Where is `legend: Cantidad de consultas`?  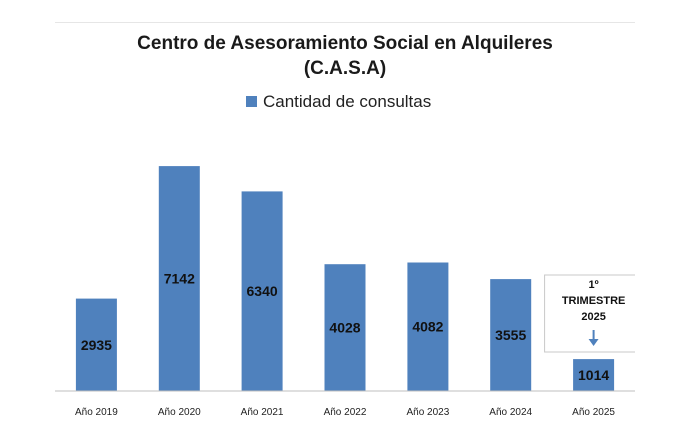 legend: Cantidad de consultas is located at coordinates (338, 101).